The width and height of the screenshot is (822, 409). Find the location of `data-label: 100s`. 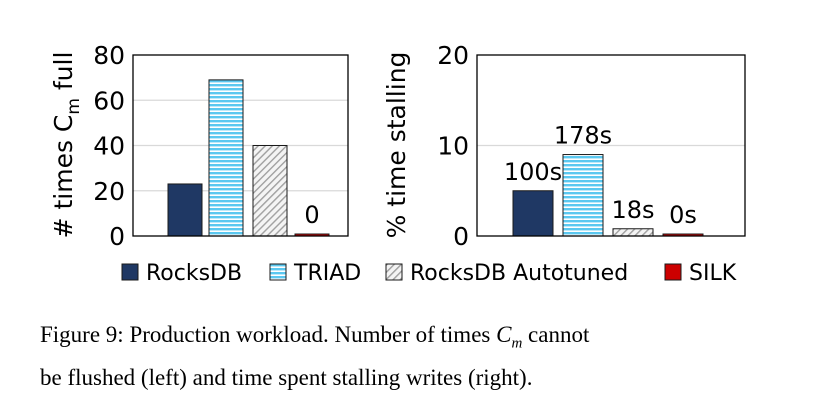

data-label: 100s is located at coordinates (533, 172).